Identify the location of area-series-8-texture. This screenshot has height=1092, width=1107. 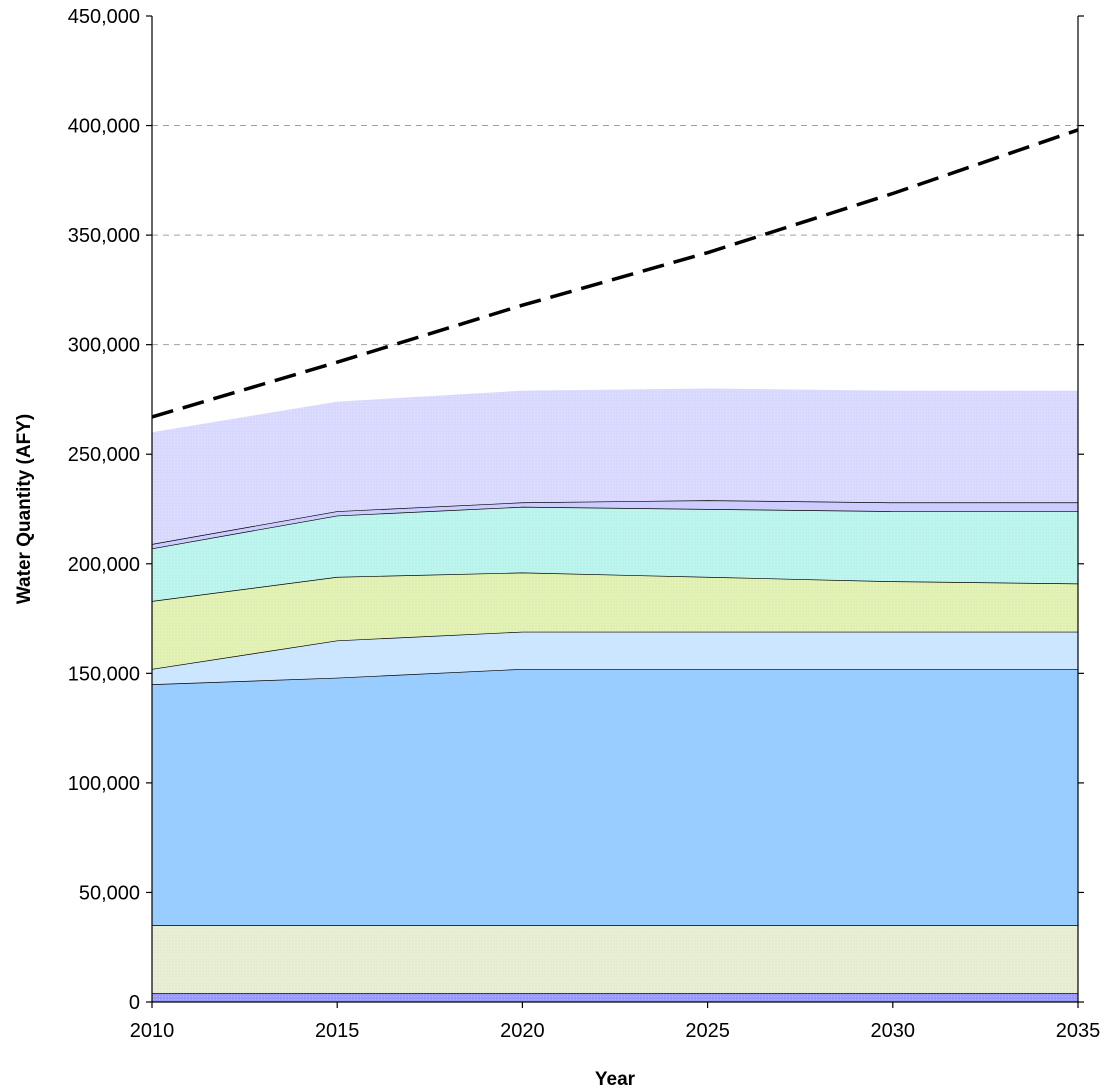
(615, 466).